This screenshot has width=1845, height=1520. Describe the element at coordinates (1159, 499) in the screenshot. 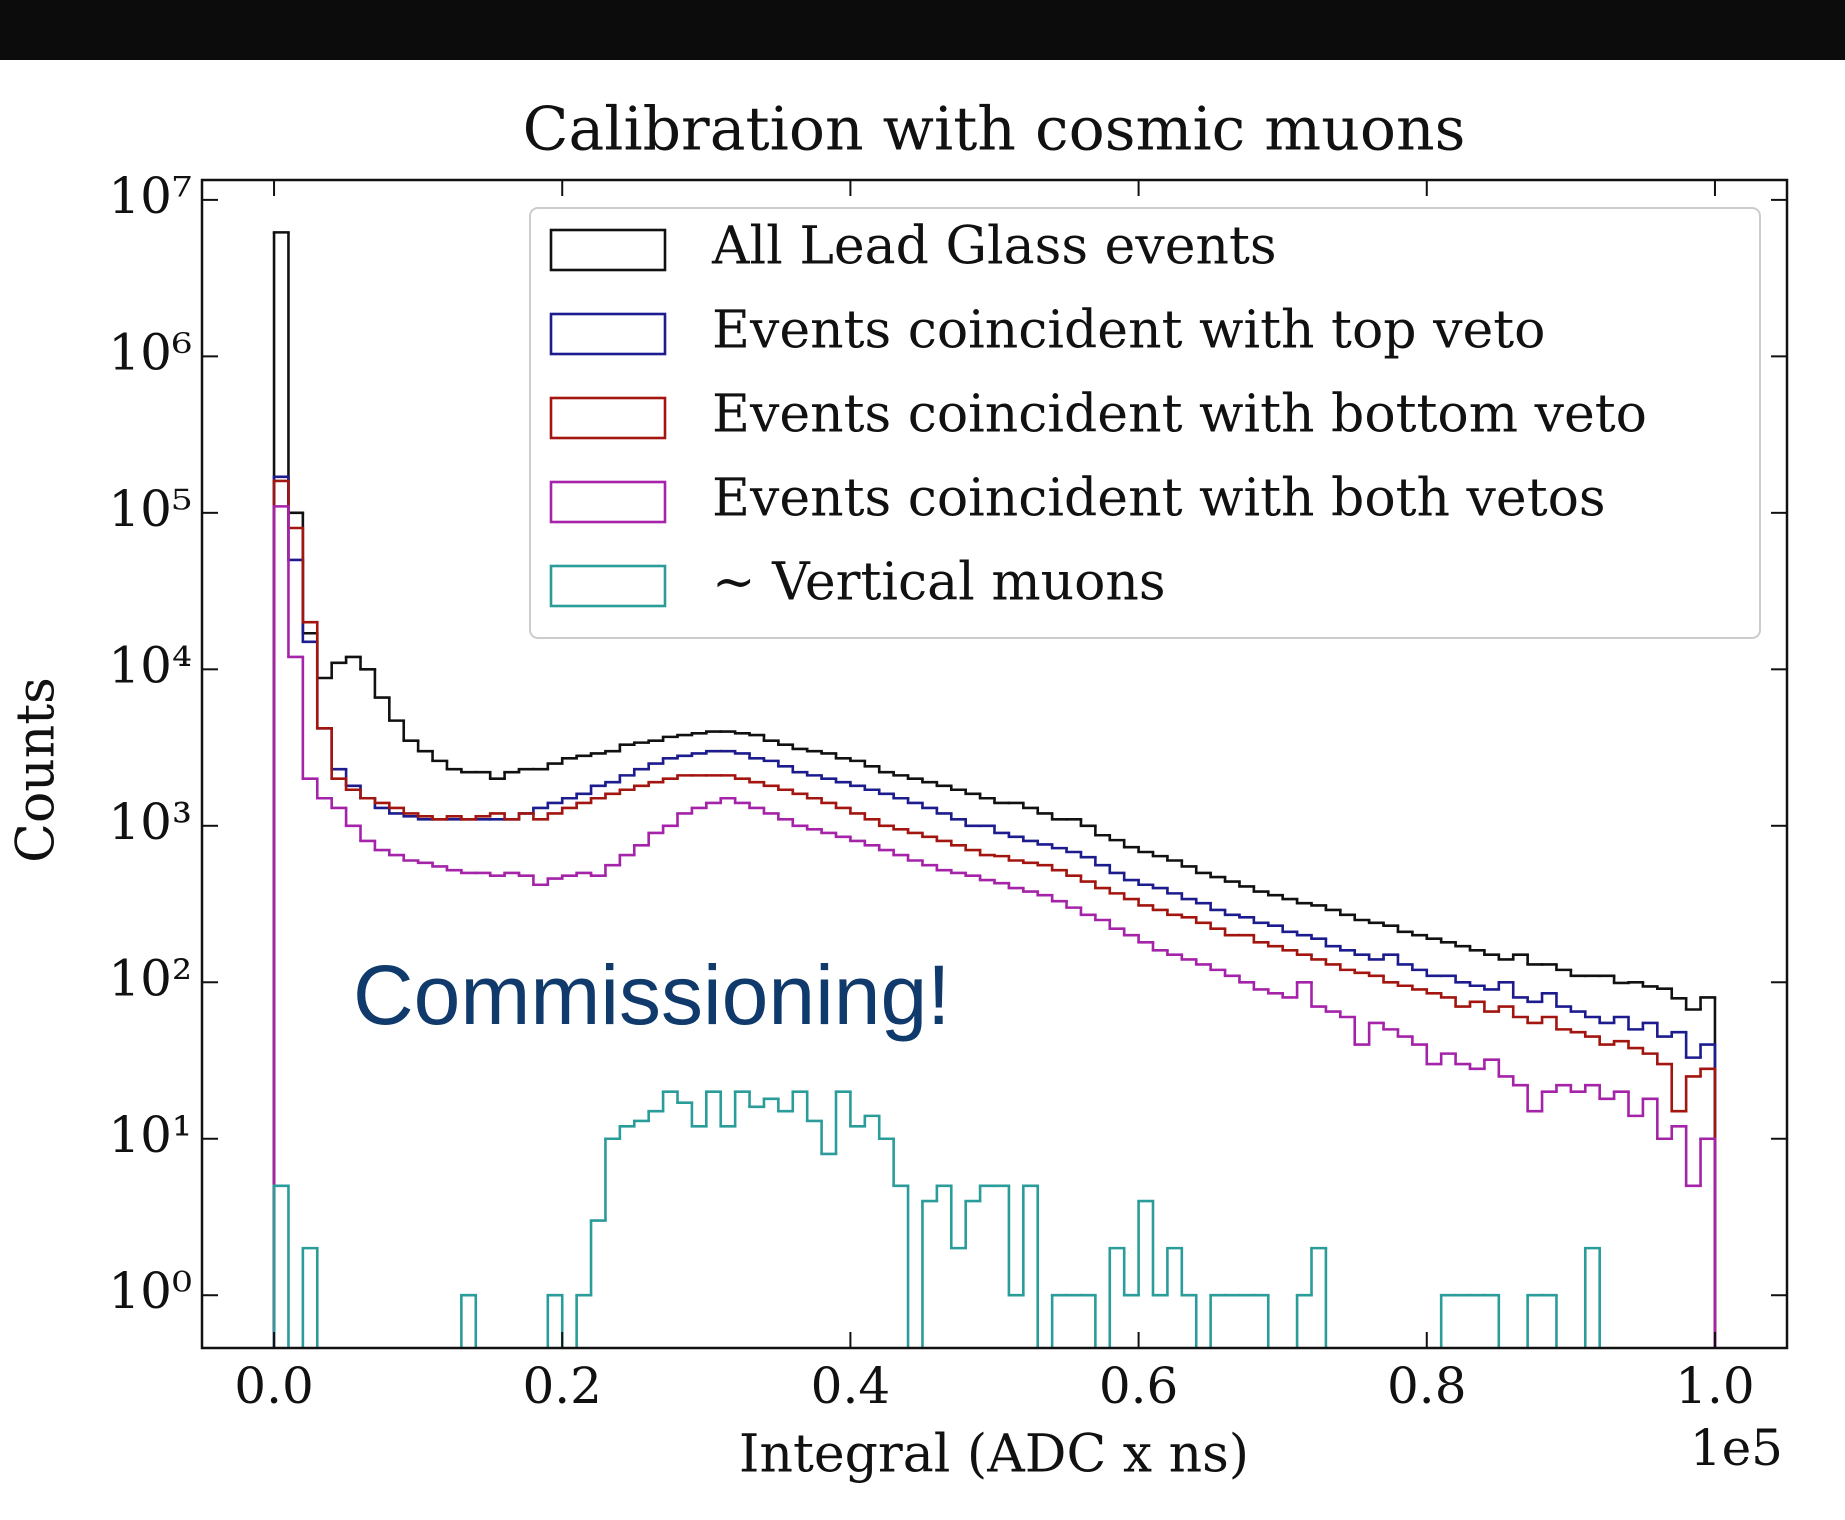

I see `legend-label: Events coincident with both vetos` at that location.